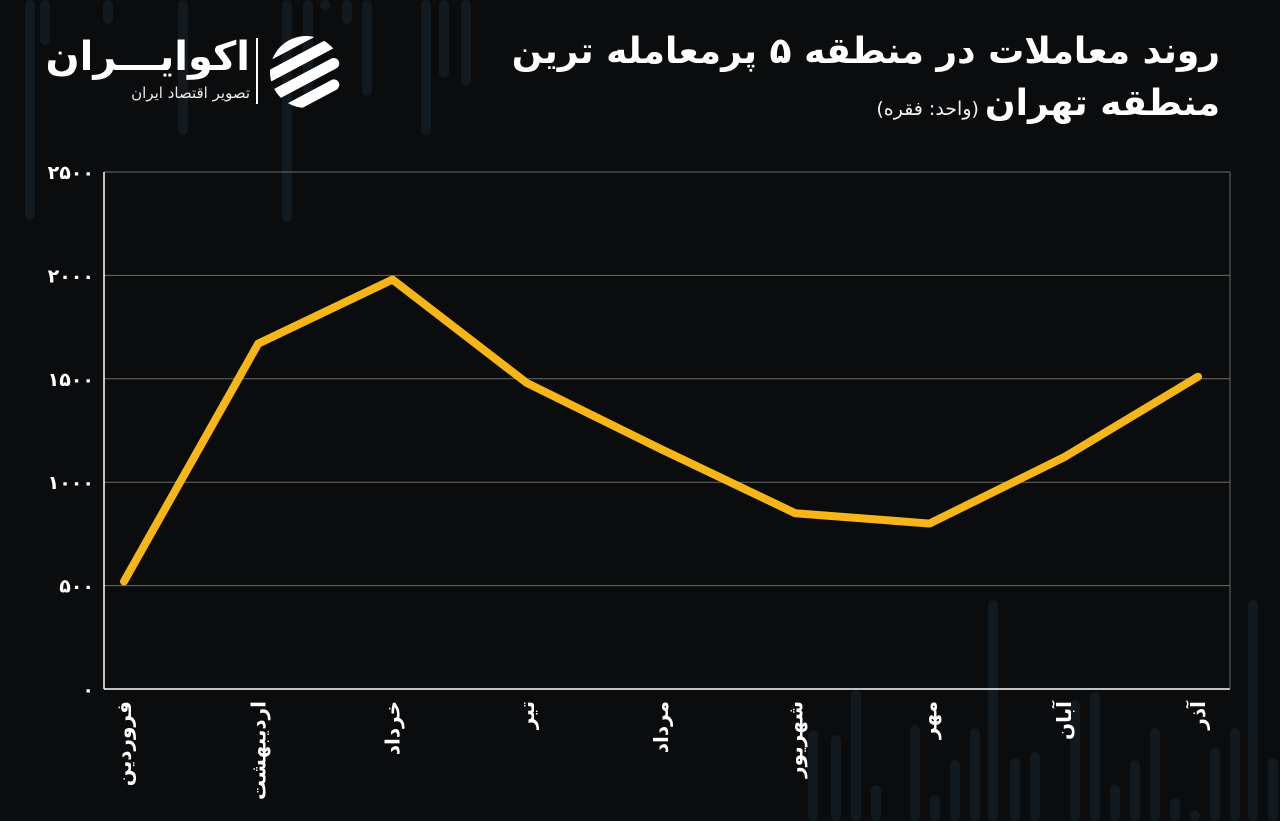 The width and height of the screenshot is (1280, 821). Describe the element at coordinates (305, 72) in the screenshot. I see `ecoiran-logo-icon` at that location.